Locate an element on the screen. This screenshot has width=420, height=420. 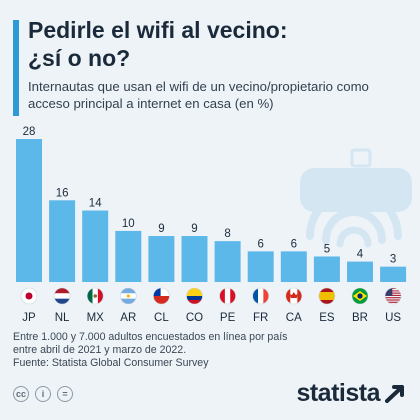
category-label-jp: JP is located at coordinates (29, 317).